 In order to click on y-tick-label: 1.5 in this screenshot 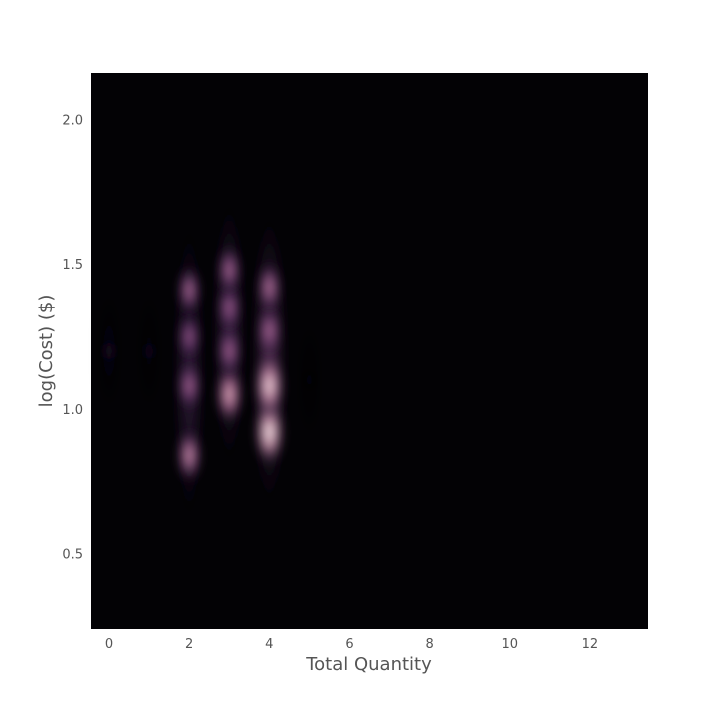, I will do `click(72, 265)`.